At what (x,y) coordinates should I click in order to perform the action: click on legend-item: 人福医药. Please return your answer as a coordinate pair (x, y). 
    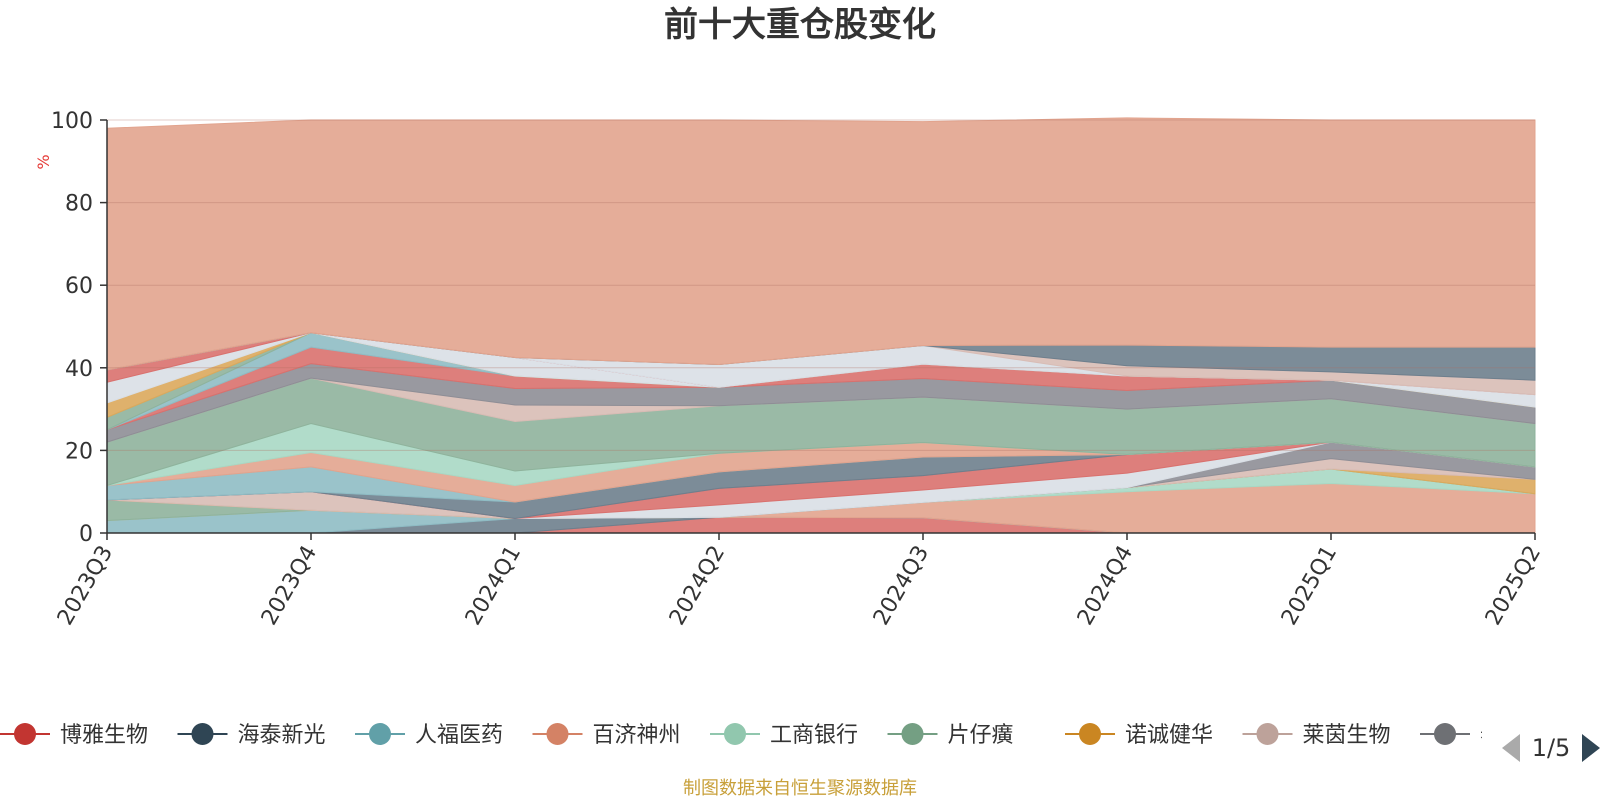
    Looking at the image, I should click on (429, 735).